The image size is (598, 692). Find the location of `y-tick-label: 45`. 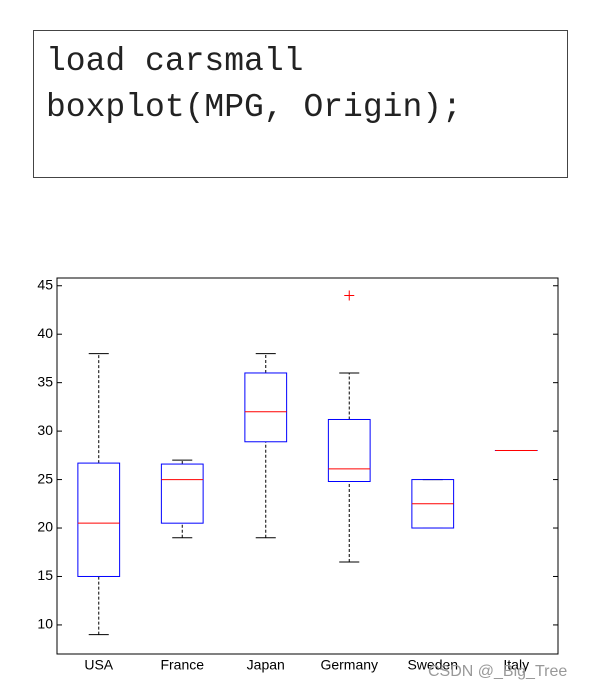

y-tick-label: 45 is located at coordinates (45, 284).